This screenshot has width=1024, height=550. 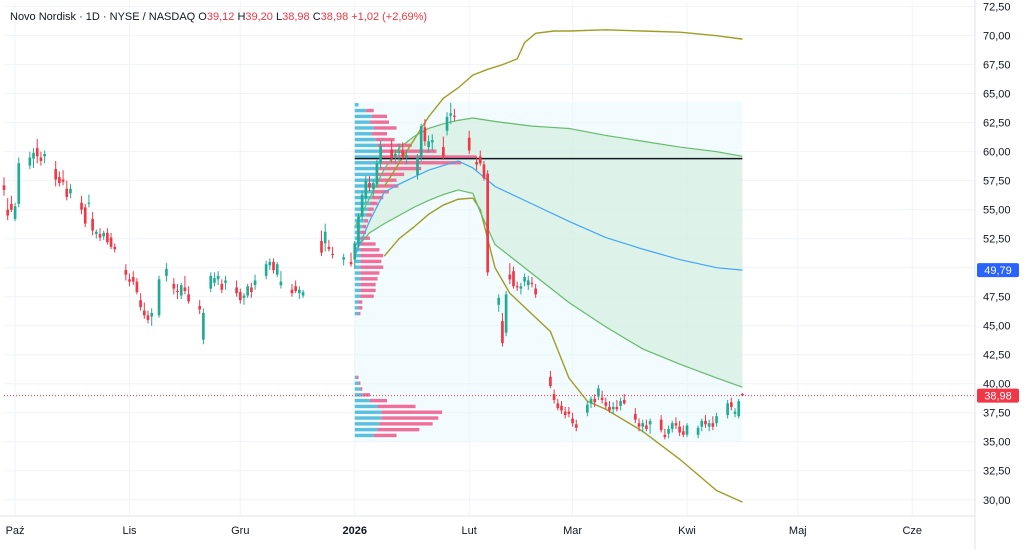 I want to click on time-tick-label: 2026, so click(x=354, y=531).